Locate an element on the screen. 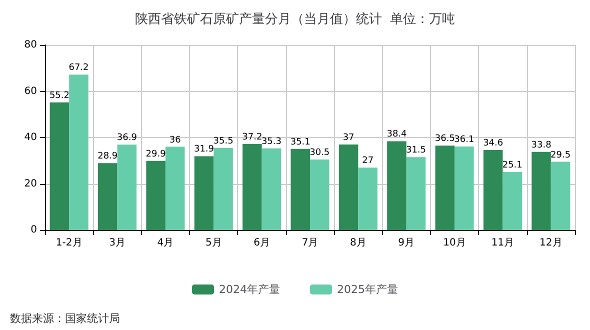 This screenshot has height=330, width=590. data-label: 34.6 is located at coordinates (493, 143).